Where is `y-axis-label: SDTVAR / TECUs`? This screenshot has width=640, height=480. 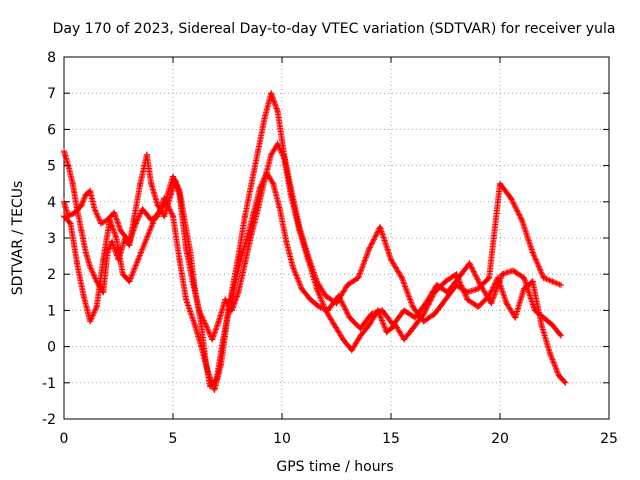 y-axis-label: SDTVAR / TECUs is located at coordinates (18, 238).